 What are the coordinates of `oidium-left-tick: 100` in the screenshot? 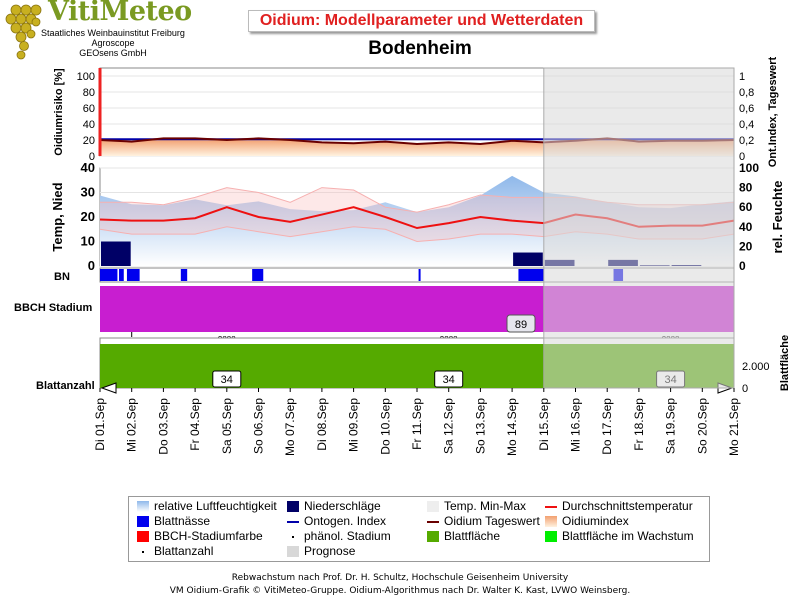 It's located at (86, 77).